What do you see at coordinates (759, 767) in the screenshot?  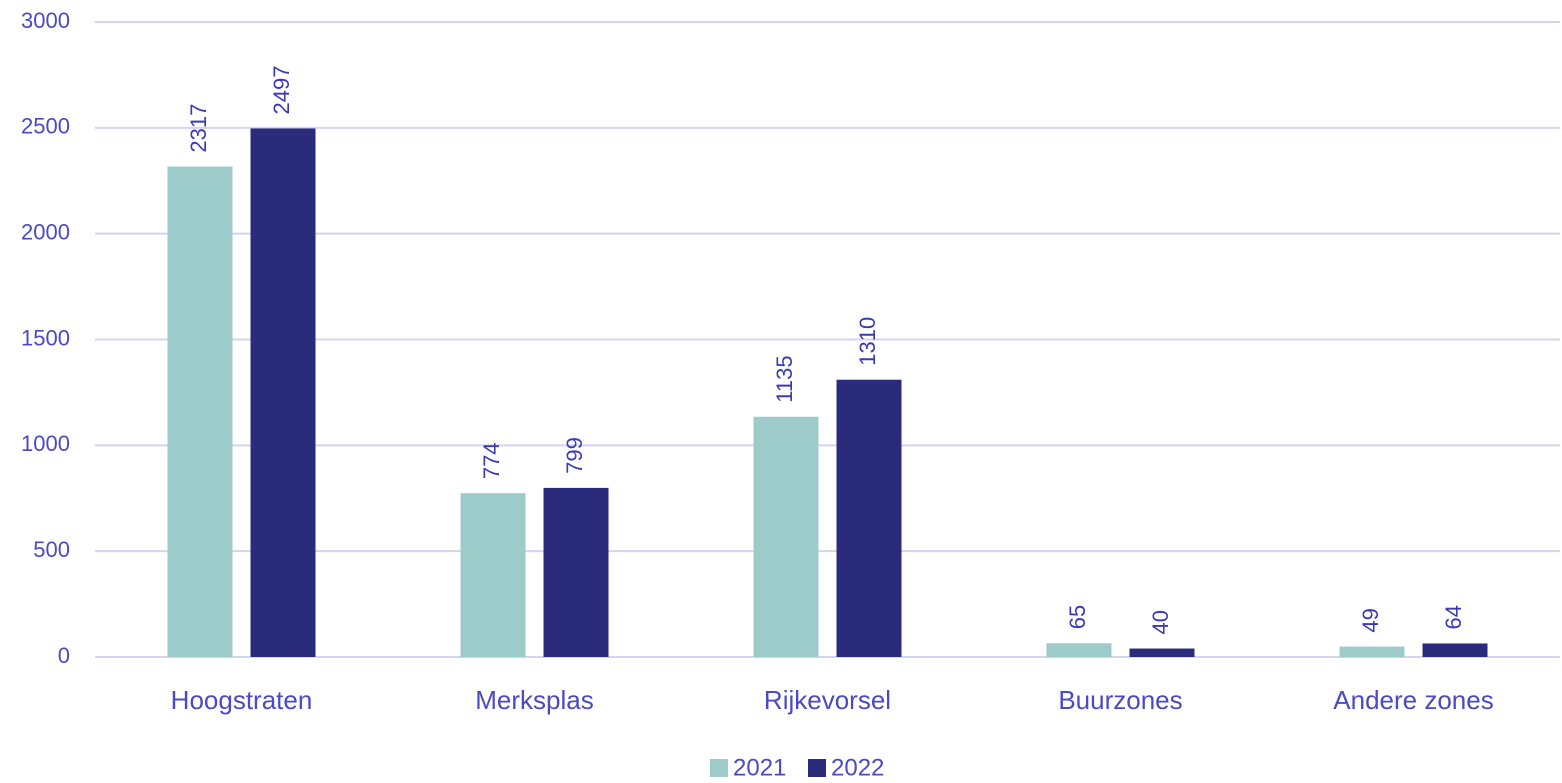 I see `legend-label: 2021` at bounding box center [759, 767].